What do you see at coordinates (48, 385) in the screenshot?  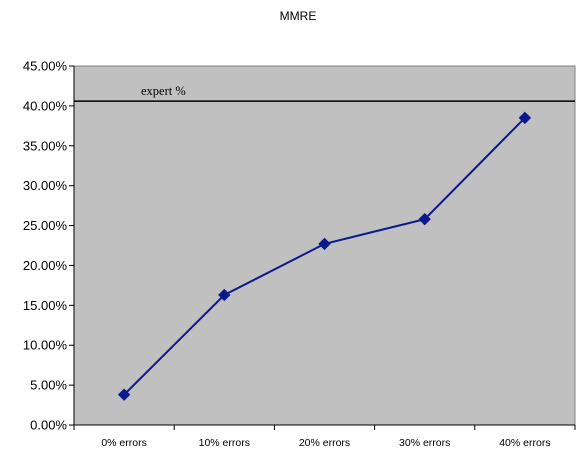 I see `y-tick-label: 5.00%` at bounding box center [48, 385].